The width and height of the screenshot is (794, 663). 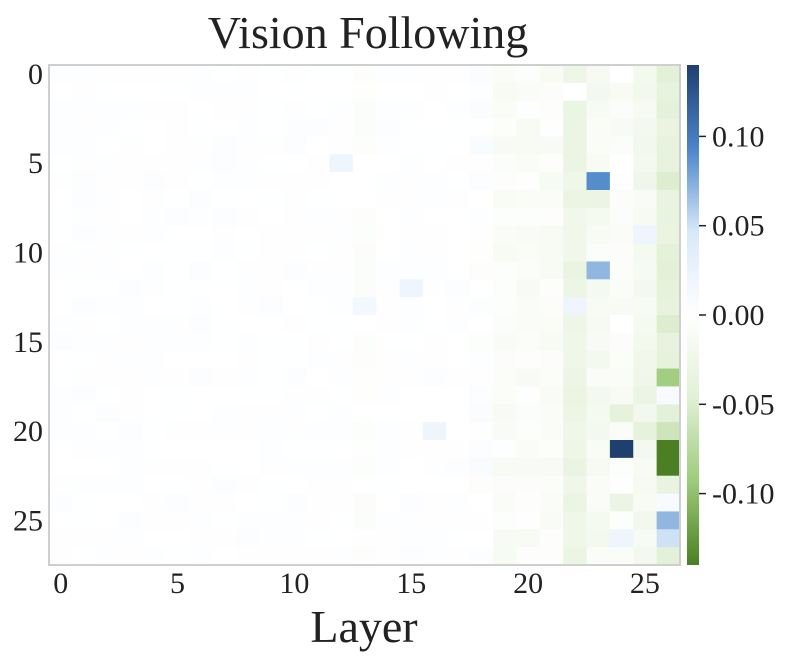 I want to click on x-tick-label: 15, so click(x=411, y=583).